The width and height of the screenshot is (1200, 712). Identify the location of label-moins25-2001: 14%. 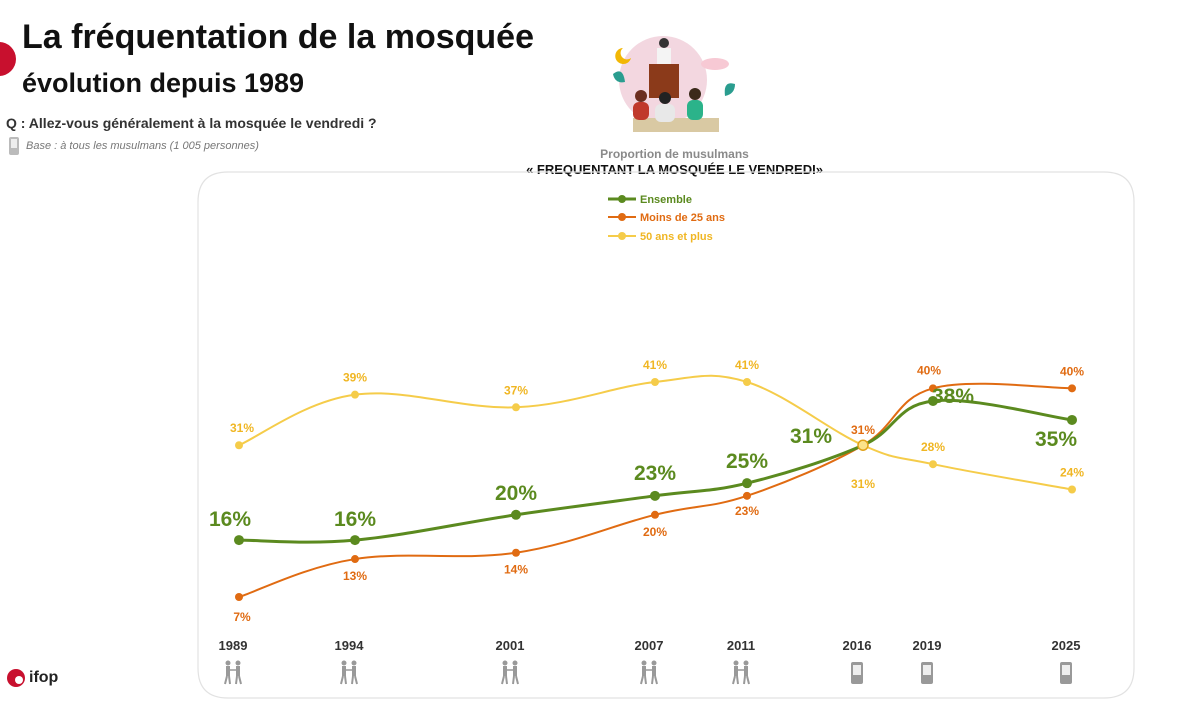
(516, 570).